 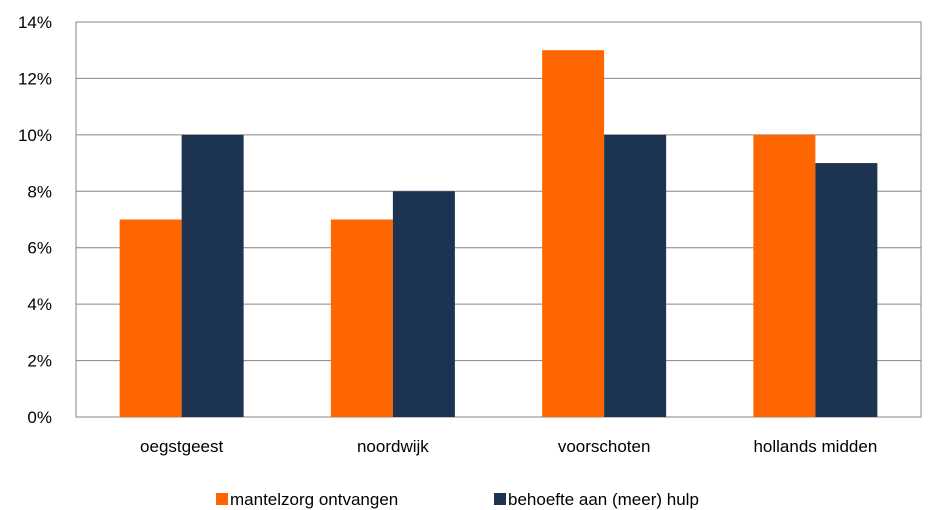 I want to click on x-tick-label: hollands midden, so click(x=815, y=446).